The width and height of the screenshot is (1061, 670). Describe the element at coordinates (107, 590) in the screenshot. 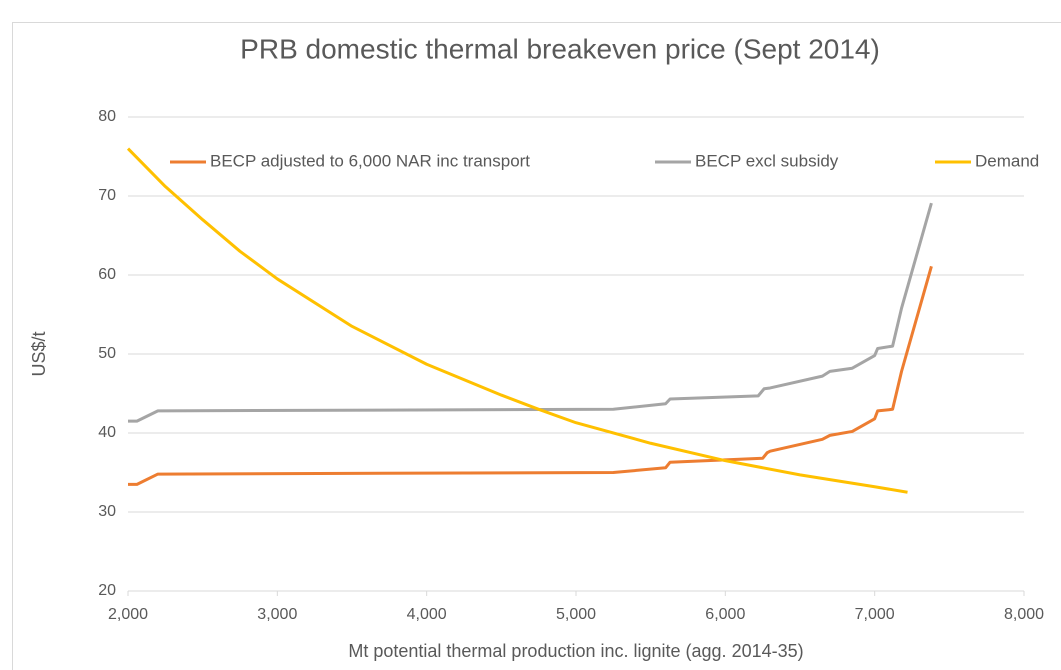

I see `y-tick-label: 20` at that location.